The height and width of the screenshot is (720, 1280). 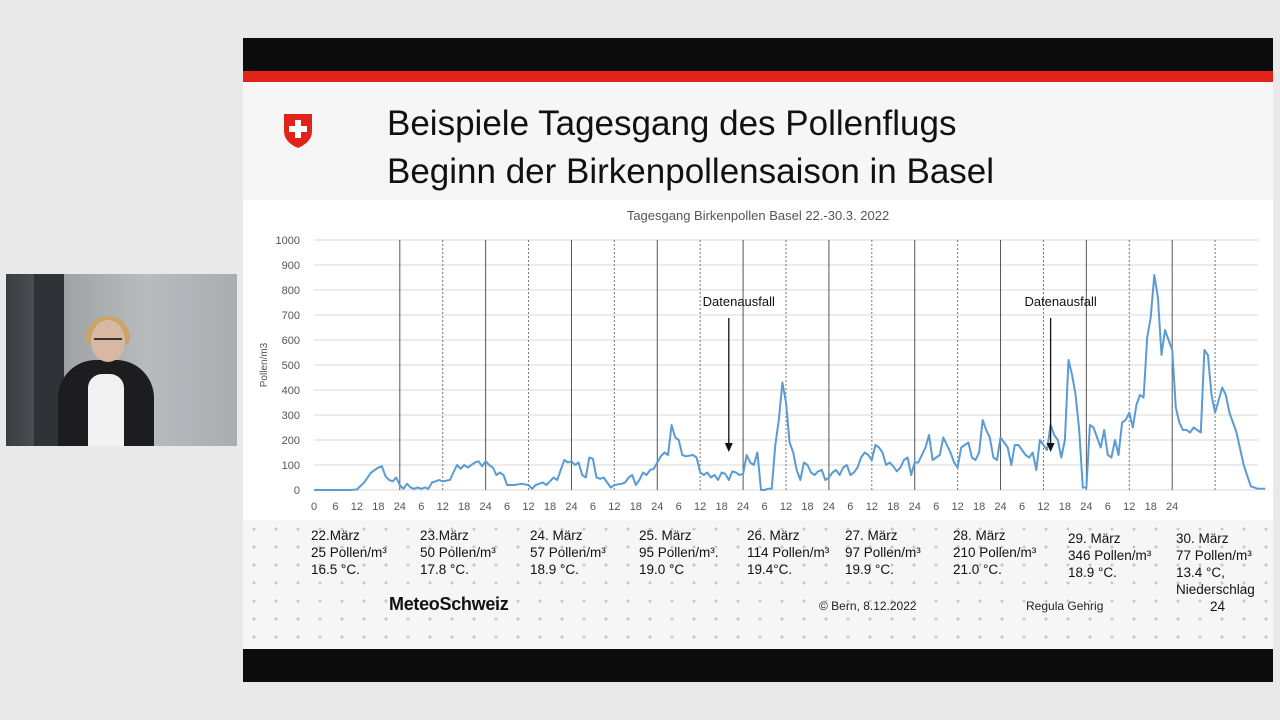 I want to click on day-date: 30. März, so click(x=1202, y=538).